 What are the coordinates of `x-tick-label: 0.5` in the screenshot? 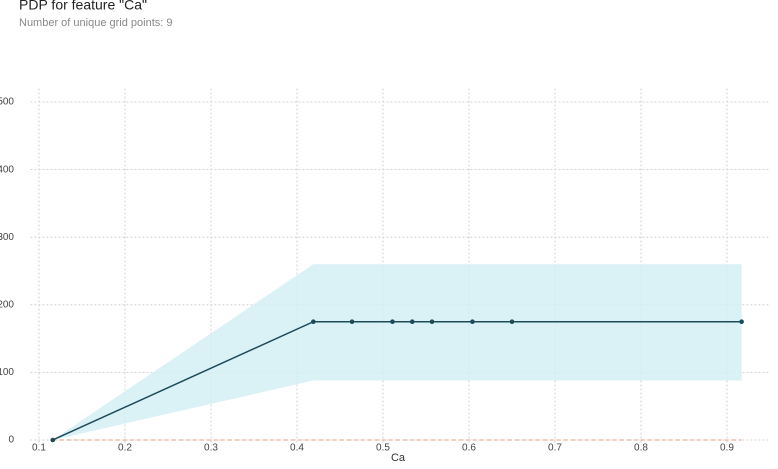 It's located at (383, 448).